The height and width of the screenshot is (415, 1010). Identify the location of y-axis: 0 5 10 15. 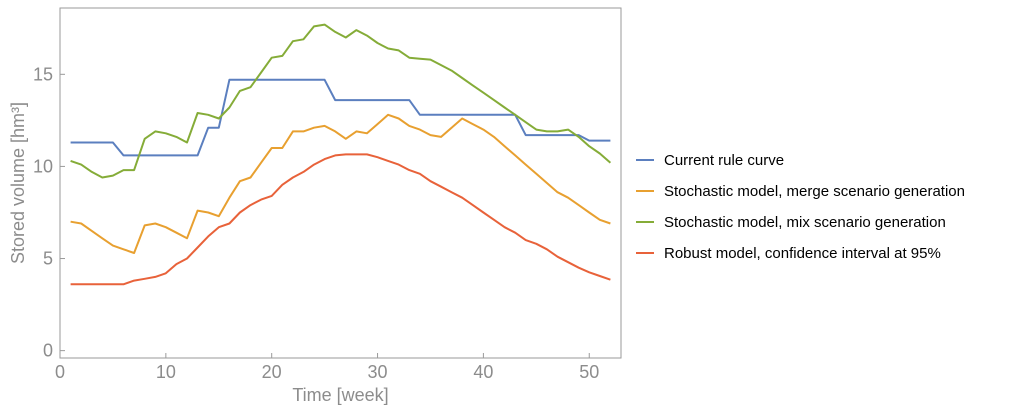
(49, 212).